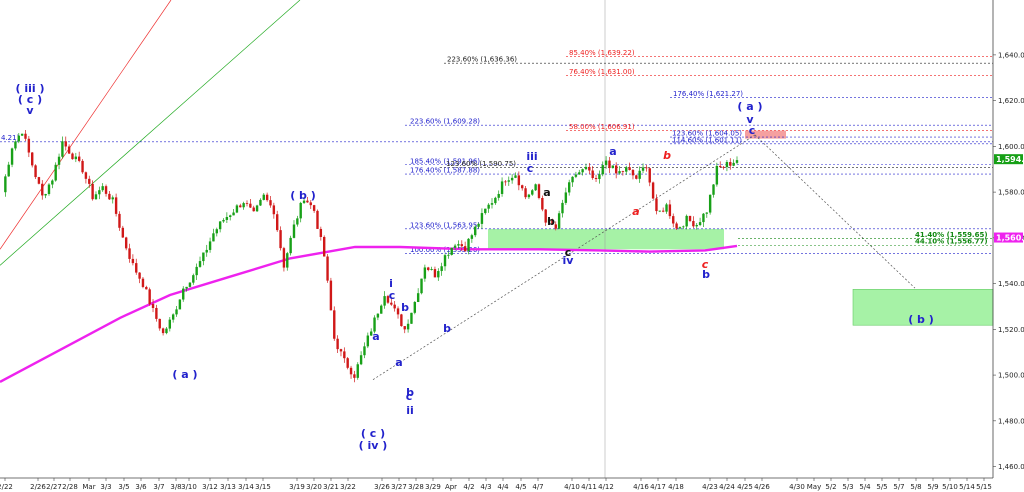 The height and width of the screenshot is (492, 1024). I want to click on x-tick-label: 3/15, so click(263, 487).